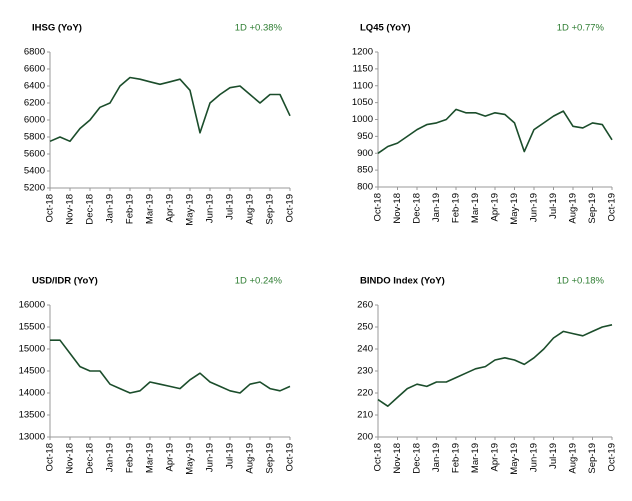 The width and height of the screenshot is (632, 501). What do you see at coordinates (32, 393) in the screenshot?
I see `y-tick-label: 14000` at bounding box center [32, 393].